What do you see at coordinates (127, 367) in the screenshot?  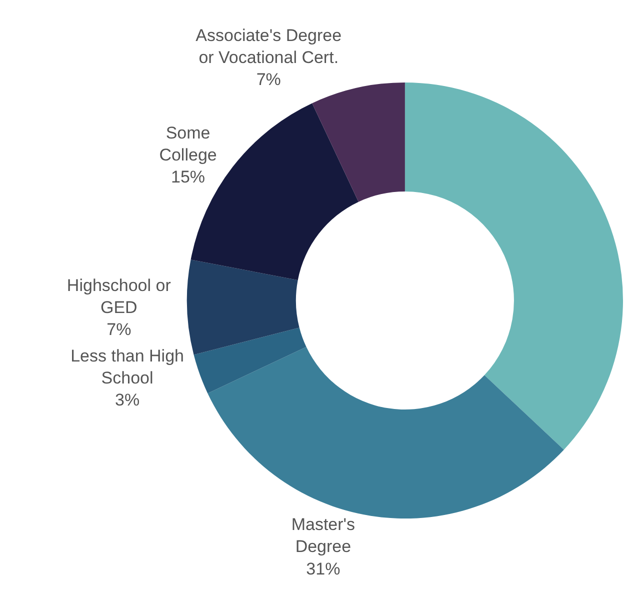 I see `slice-label: Less than High School` at bounding box center [127, 367].